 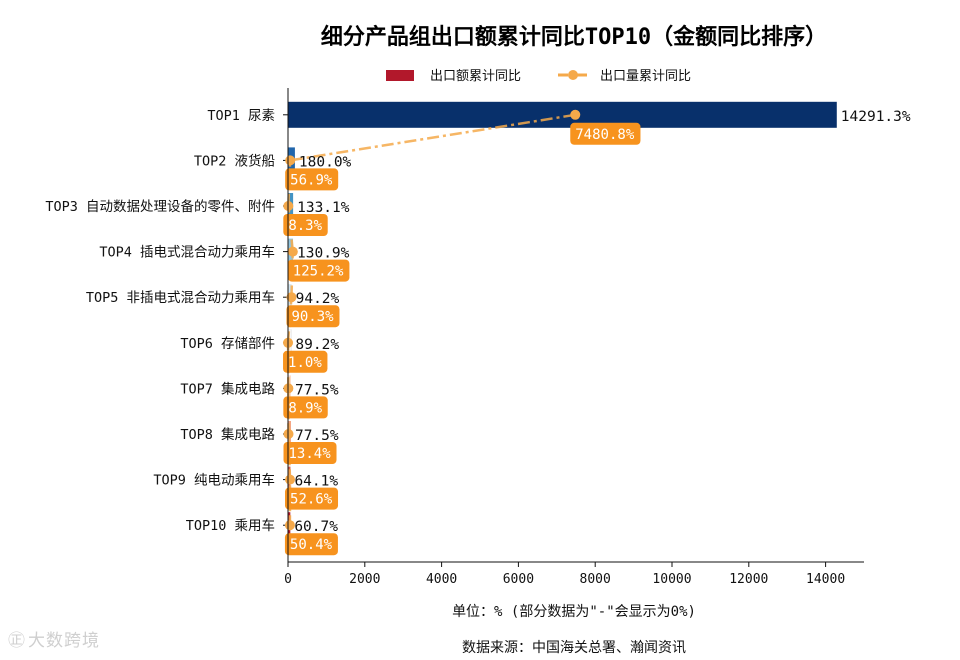 What do you see at coordinates (595, 579) in the screenshot?
I see `x-tick-label: 8000` at bounding box center [595, 579].